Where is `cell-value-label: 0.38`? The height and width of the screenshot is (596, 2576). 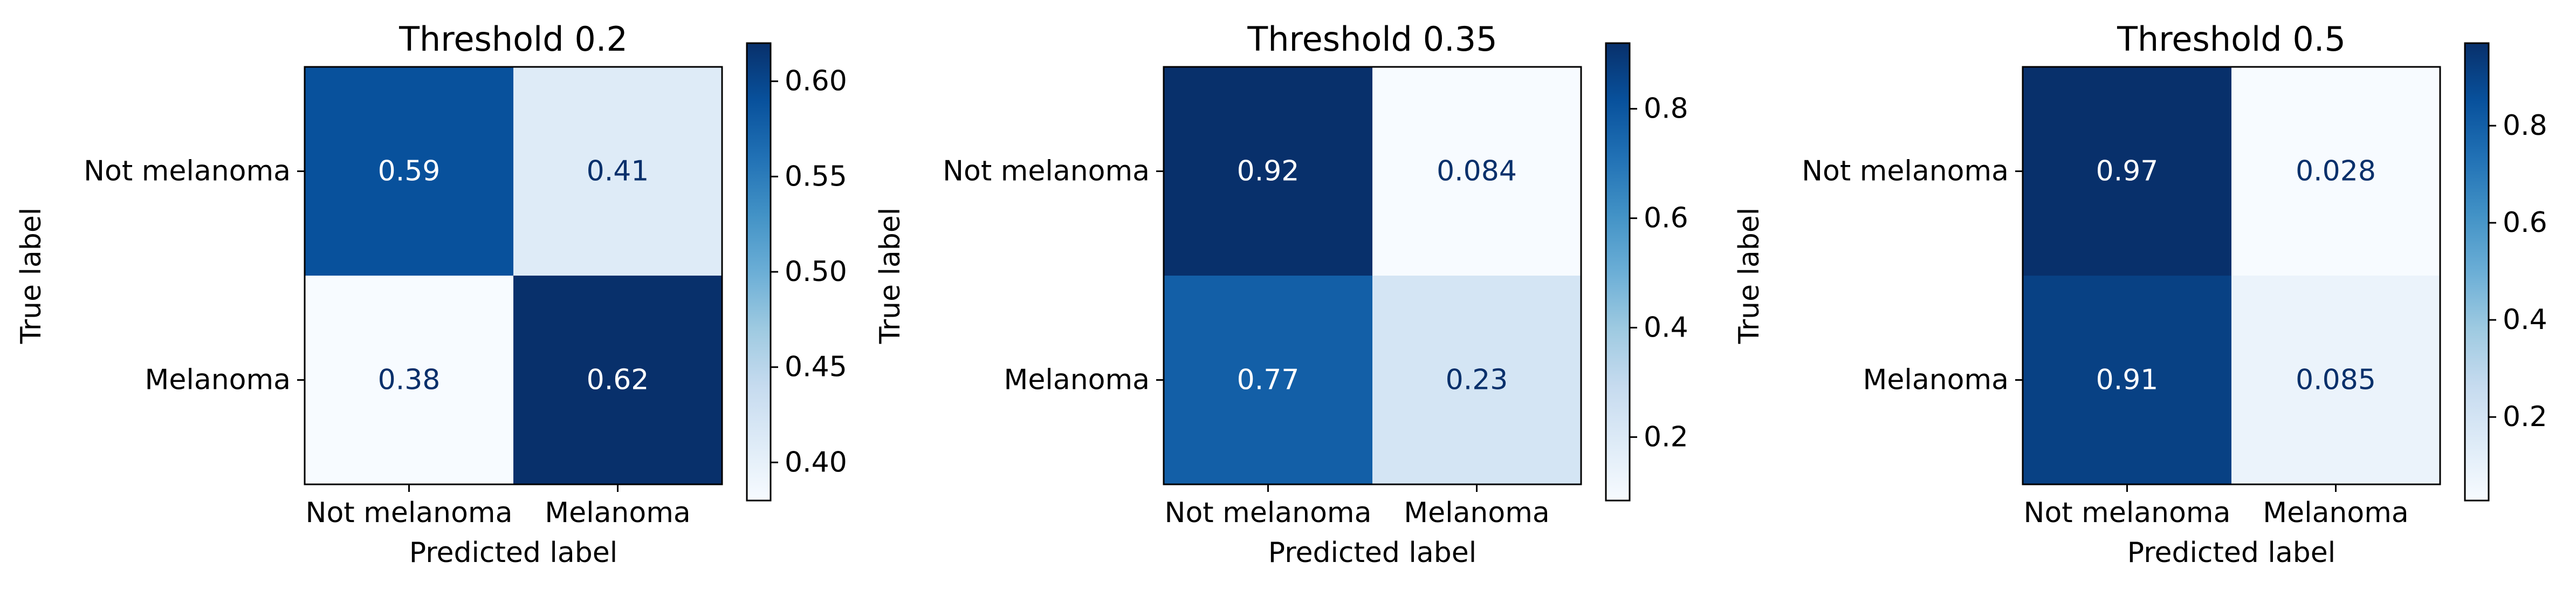
cell-value-label: 0.38 is located at coordinates (410, 380).